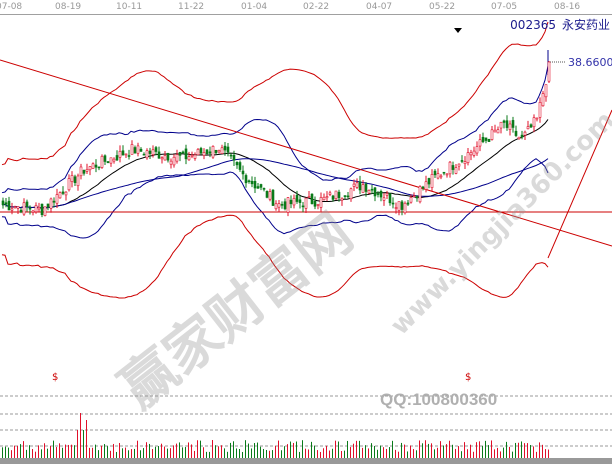 Image resolution: width=612 pixels, height=464 pixels. Describe the element at coordinates (442, 7) in the screenshot. I see `x-tick: 05-22` at that location.